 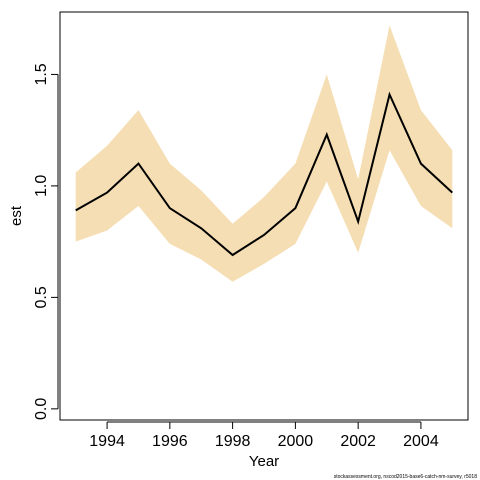 I want to click on x-axis-title: Year, so click(x=264, y=461).